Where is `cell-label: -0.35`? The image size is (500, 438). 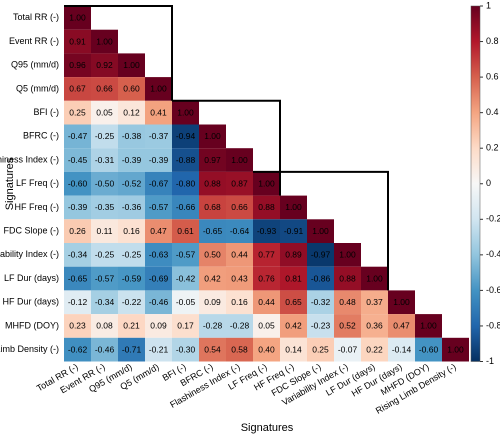 cell-label: -0.35 is located at coordinates (105, 207).